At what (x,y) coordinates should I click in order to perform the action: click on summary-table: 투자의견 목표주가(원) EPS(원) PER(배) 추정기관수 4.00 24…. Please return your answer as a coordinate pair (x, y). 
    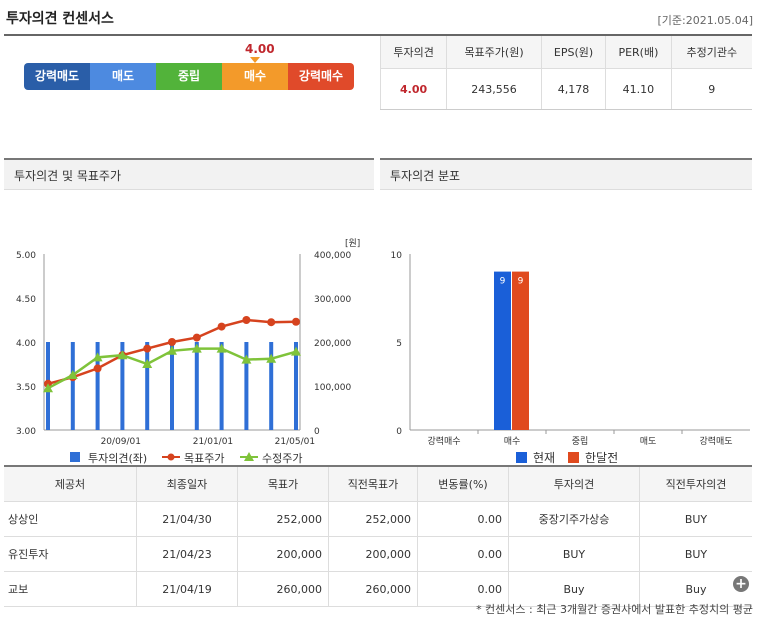
    Looking at the image, I should click on (565, 73).